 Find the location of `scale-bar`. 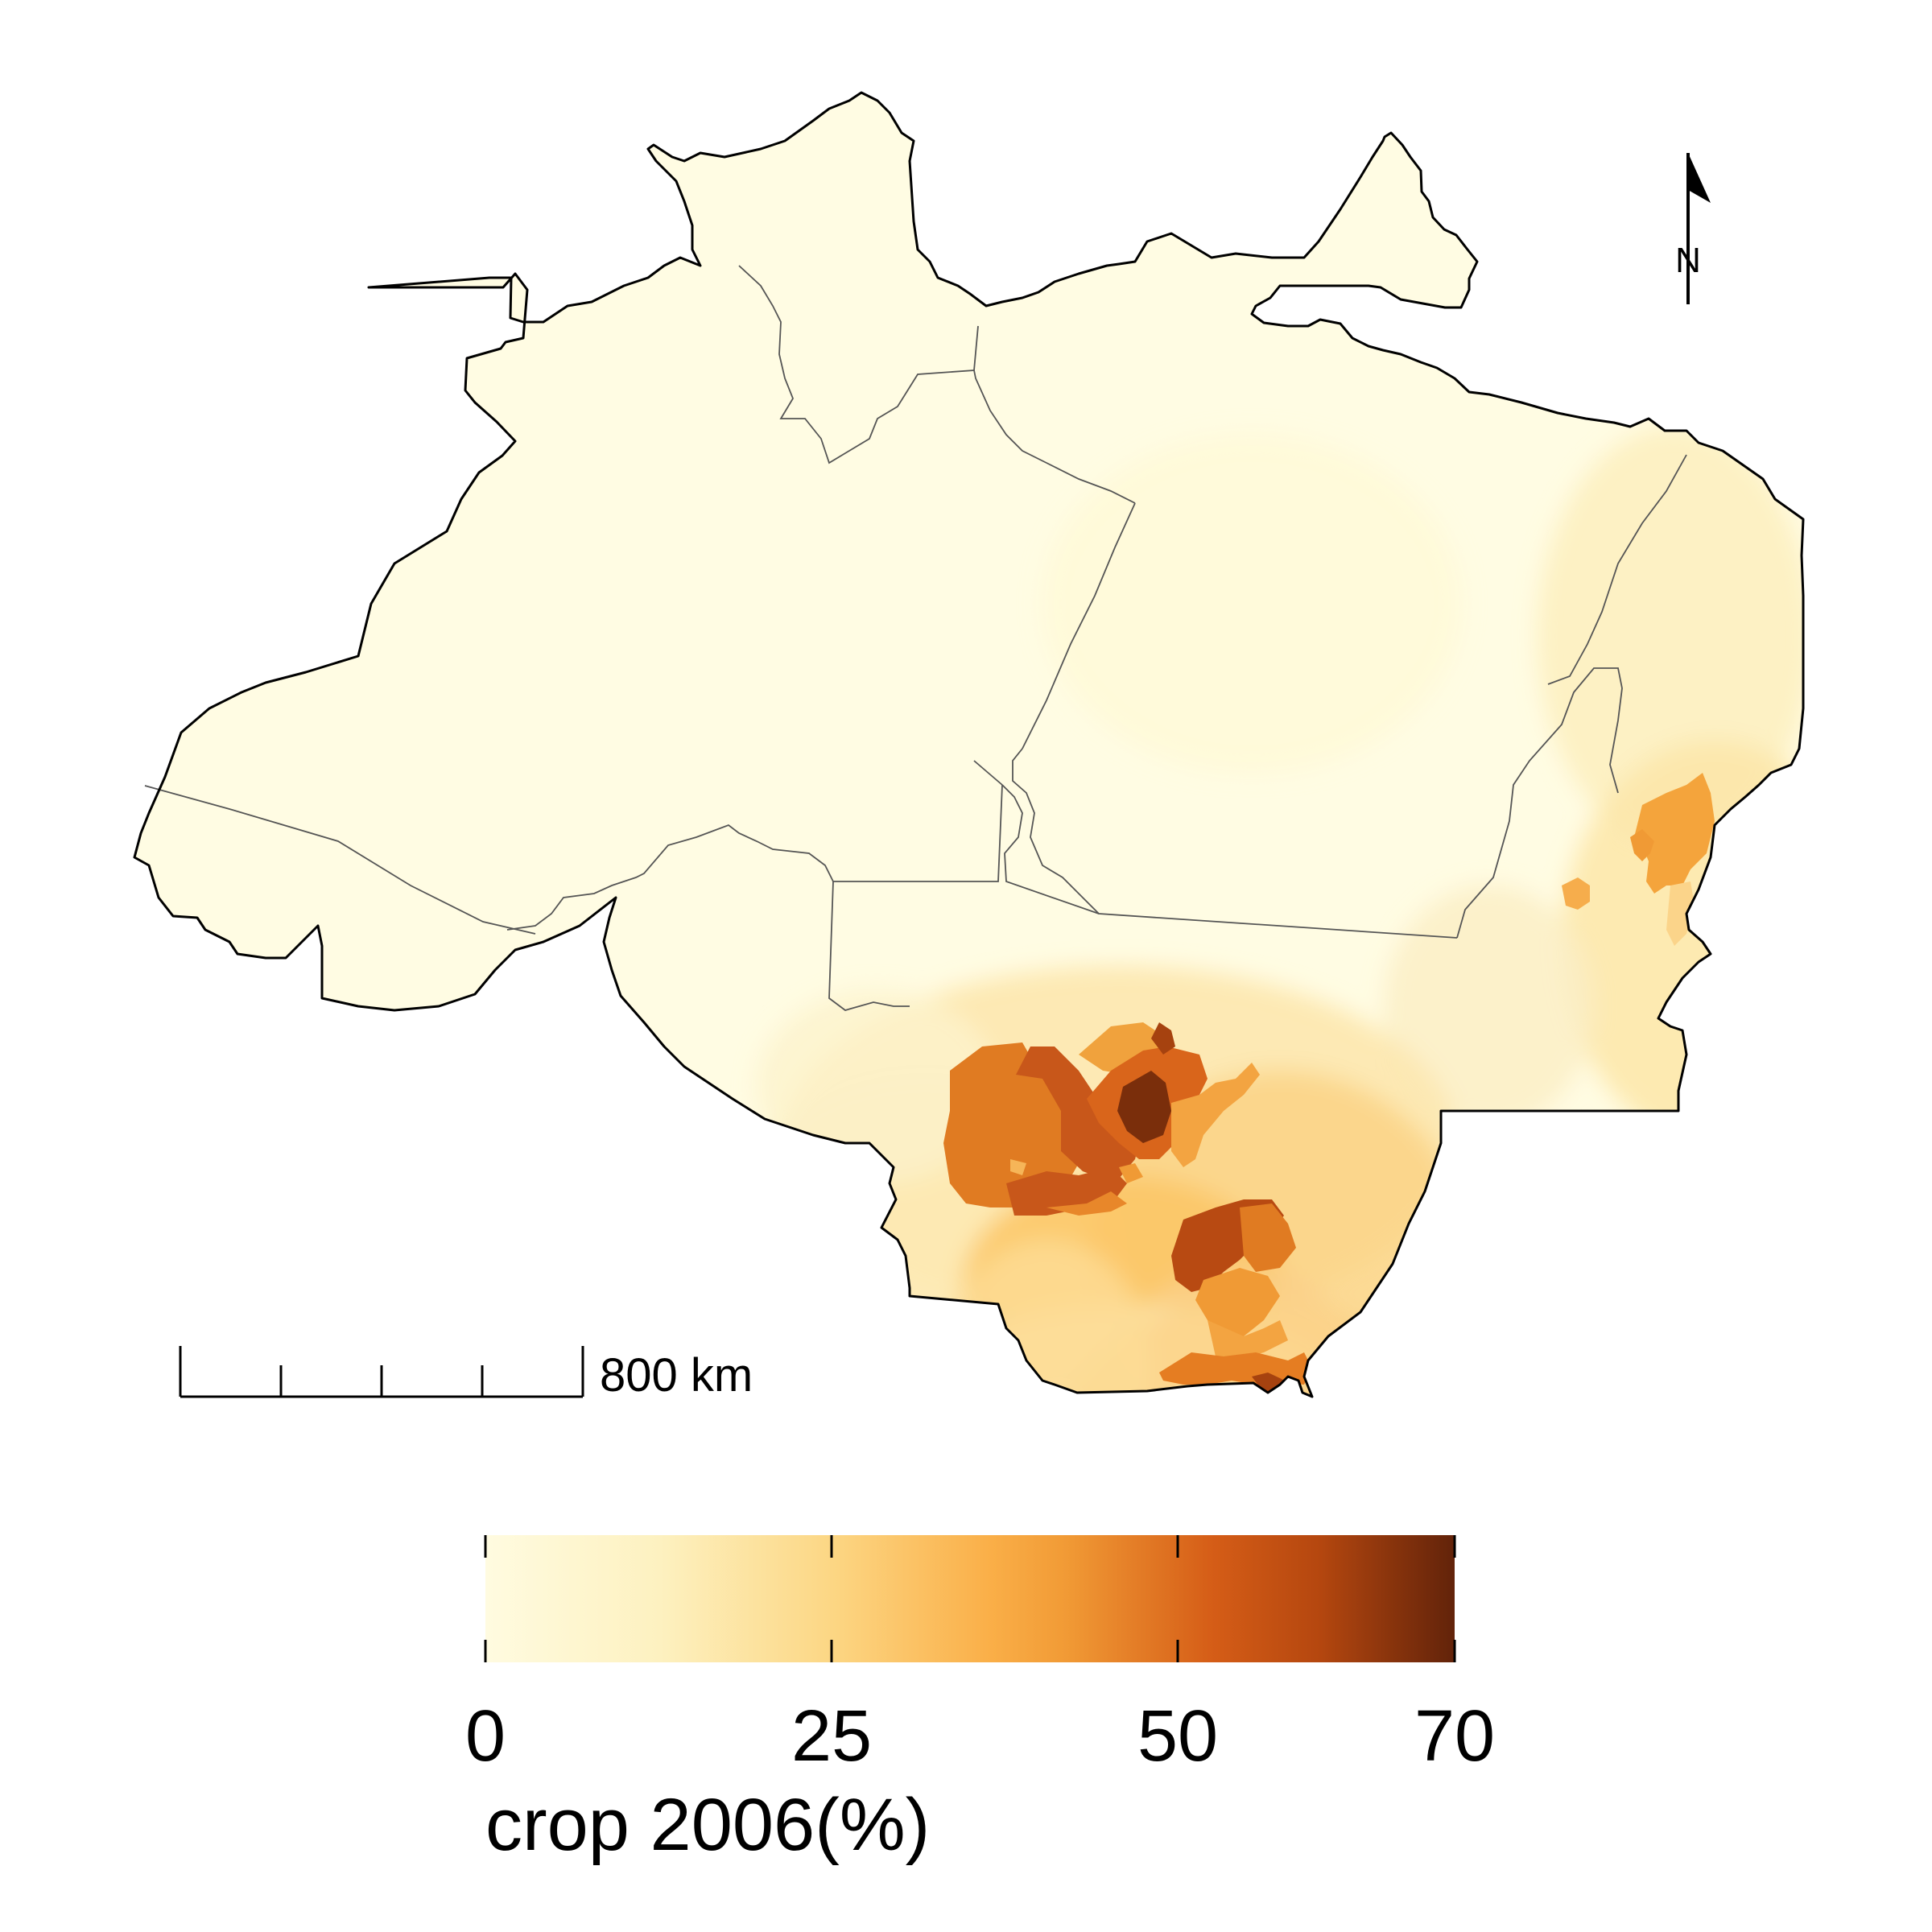

scale-bar is located at coordinates (381, 1372).